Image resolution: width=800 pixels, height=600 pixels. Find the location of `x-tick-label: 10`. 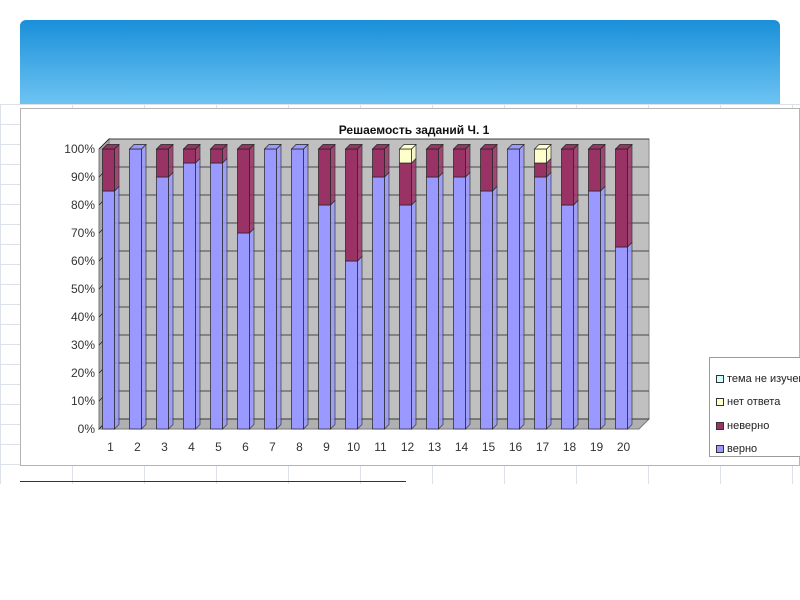

x-tick-label: 10 is located at coordinates (354, 447).